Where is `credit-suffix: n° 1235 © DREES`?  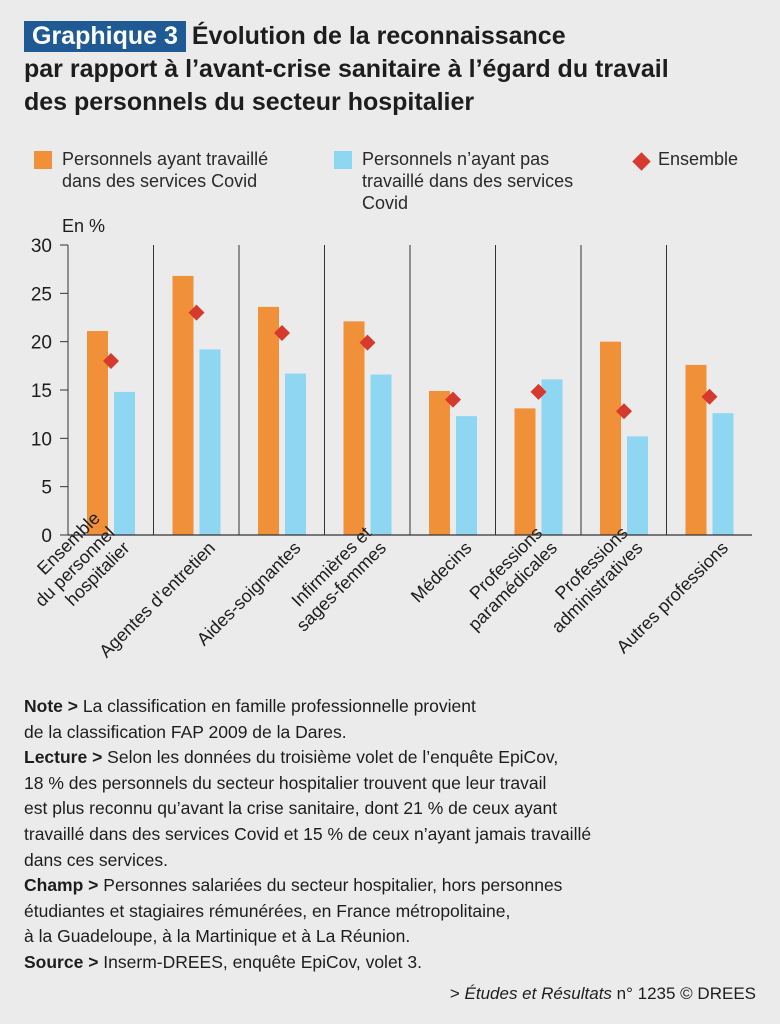 credit-suffix: n° 1235 © DREES is located at coordinates (683, 993).